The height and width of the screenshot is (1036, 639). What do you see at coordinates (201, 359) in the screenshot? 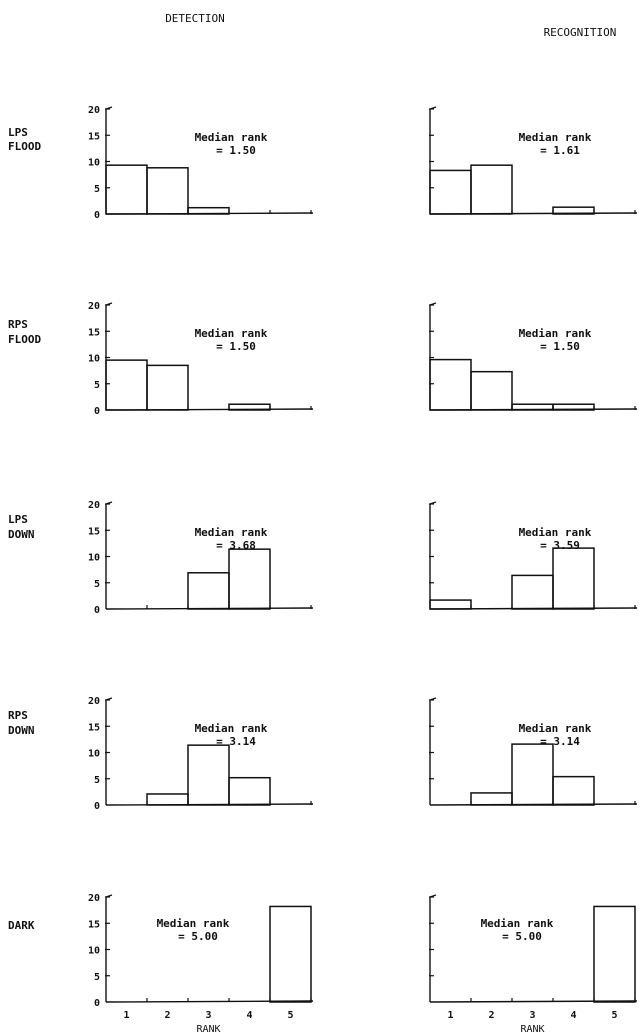
I see `panel-detection-2: 0 5 10 15 20 Median rank= 1.50` at bounding box center [201, 359].